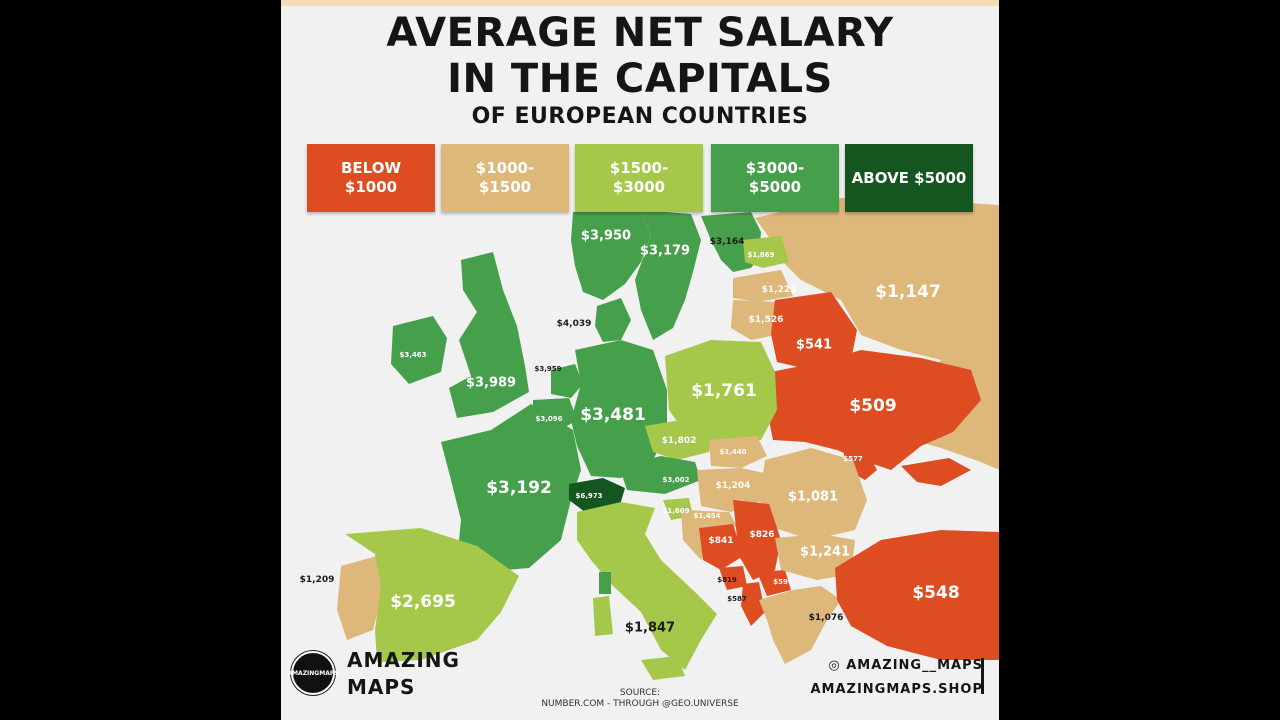  I want to click on value-hungary: $1,204, so click(733, 486).